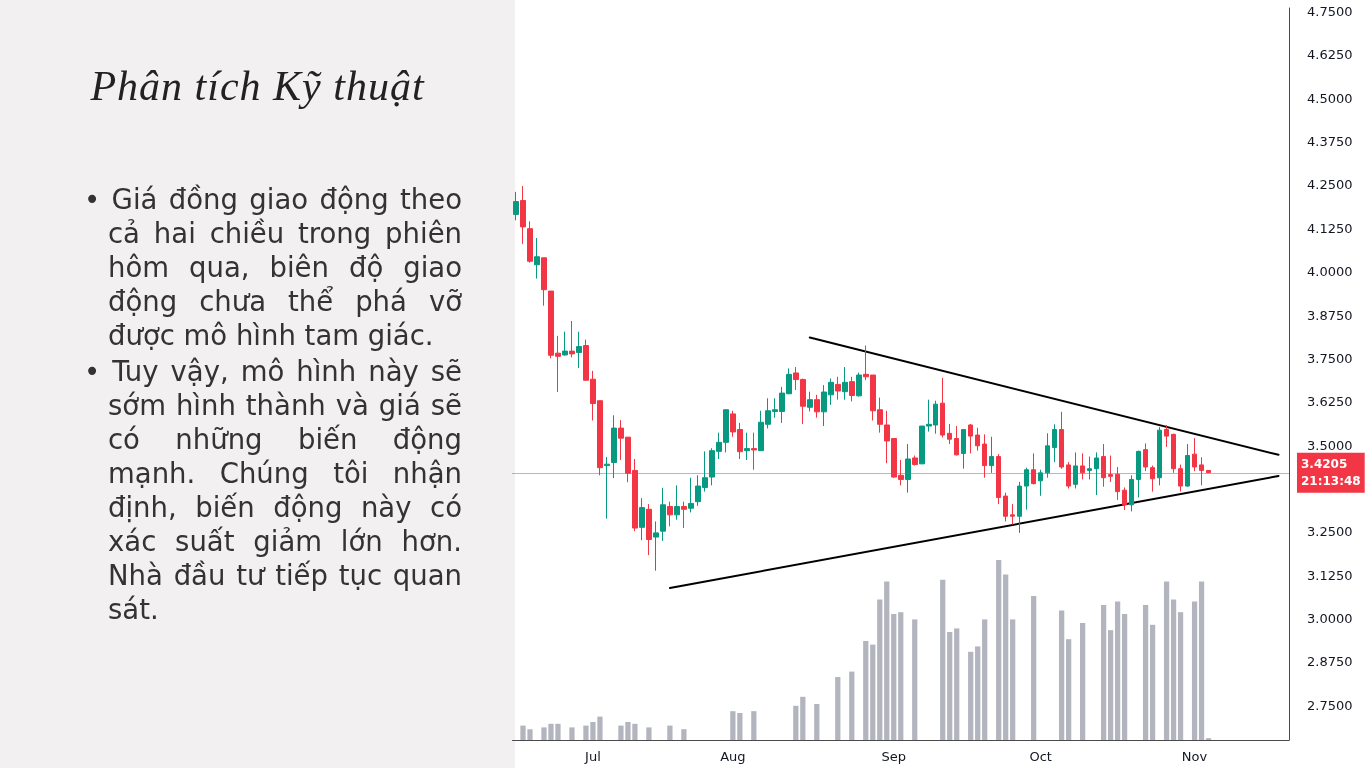 The width and height of the screenshot is (1365, 768). Describe the element at coordinates (1330, 532) in the screenshot. I see `y-tick-label: 3.2500` at that location.